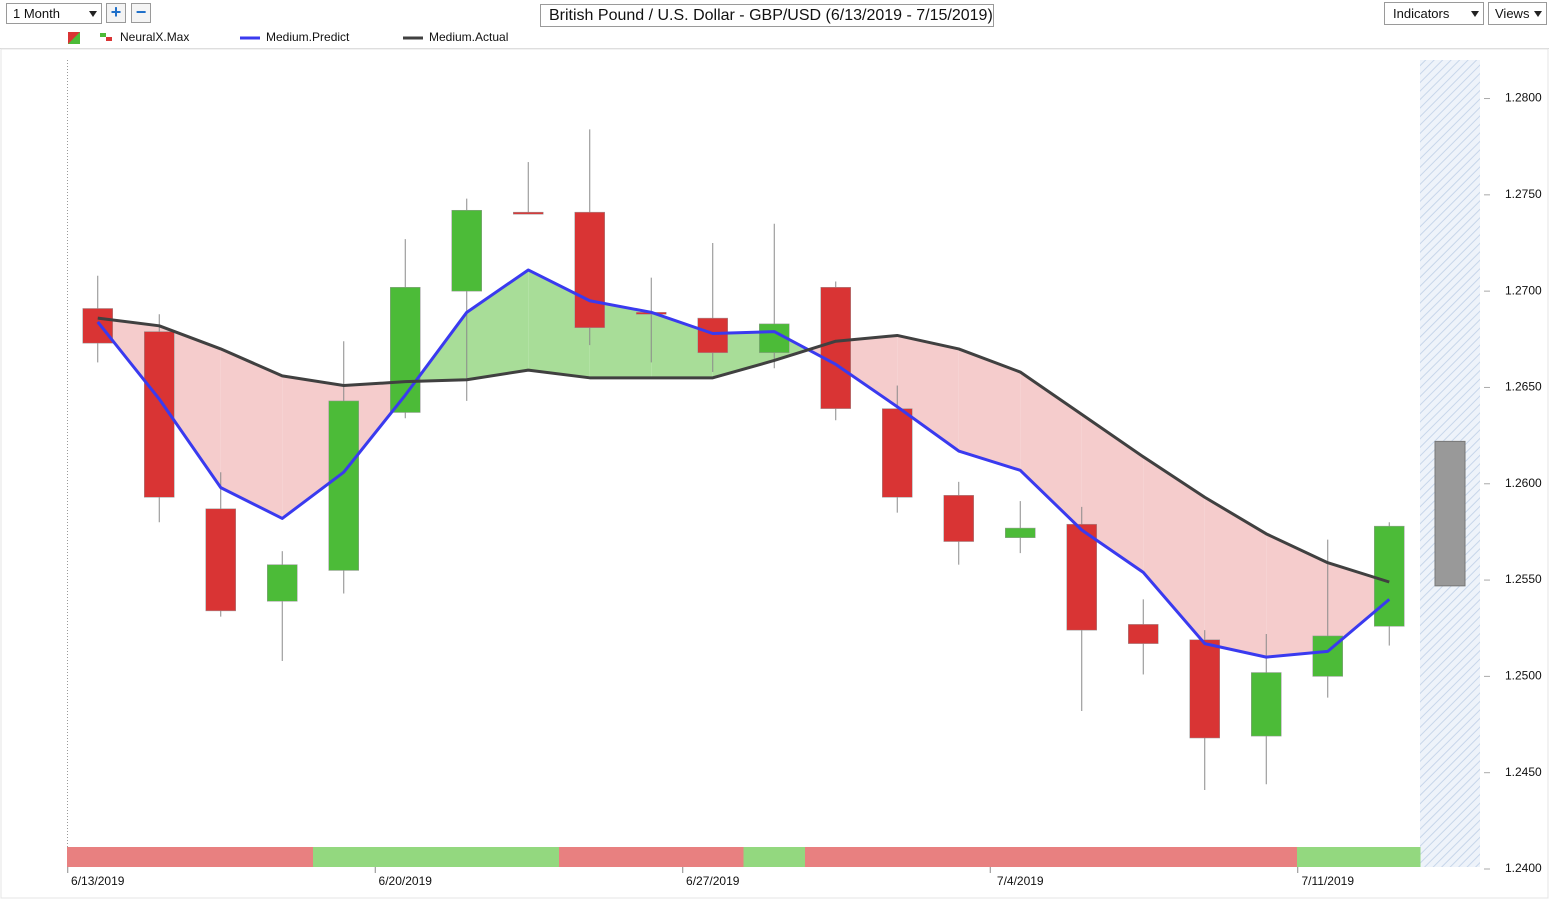  I want to click on legend-label: Medium.Predict, so click(308, 37).